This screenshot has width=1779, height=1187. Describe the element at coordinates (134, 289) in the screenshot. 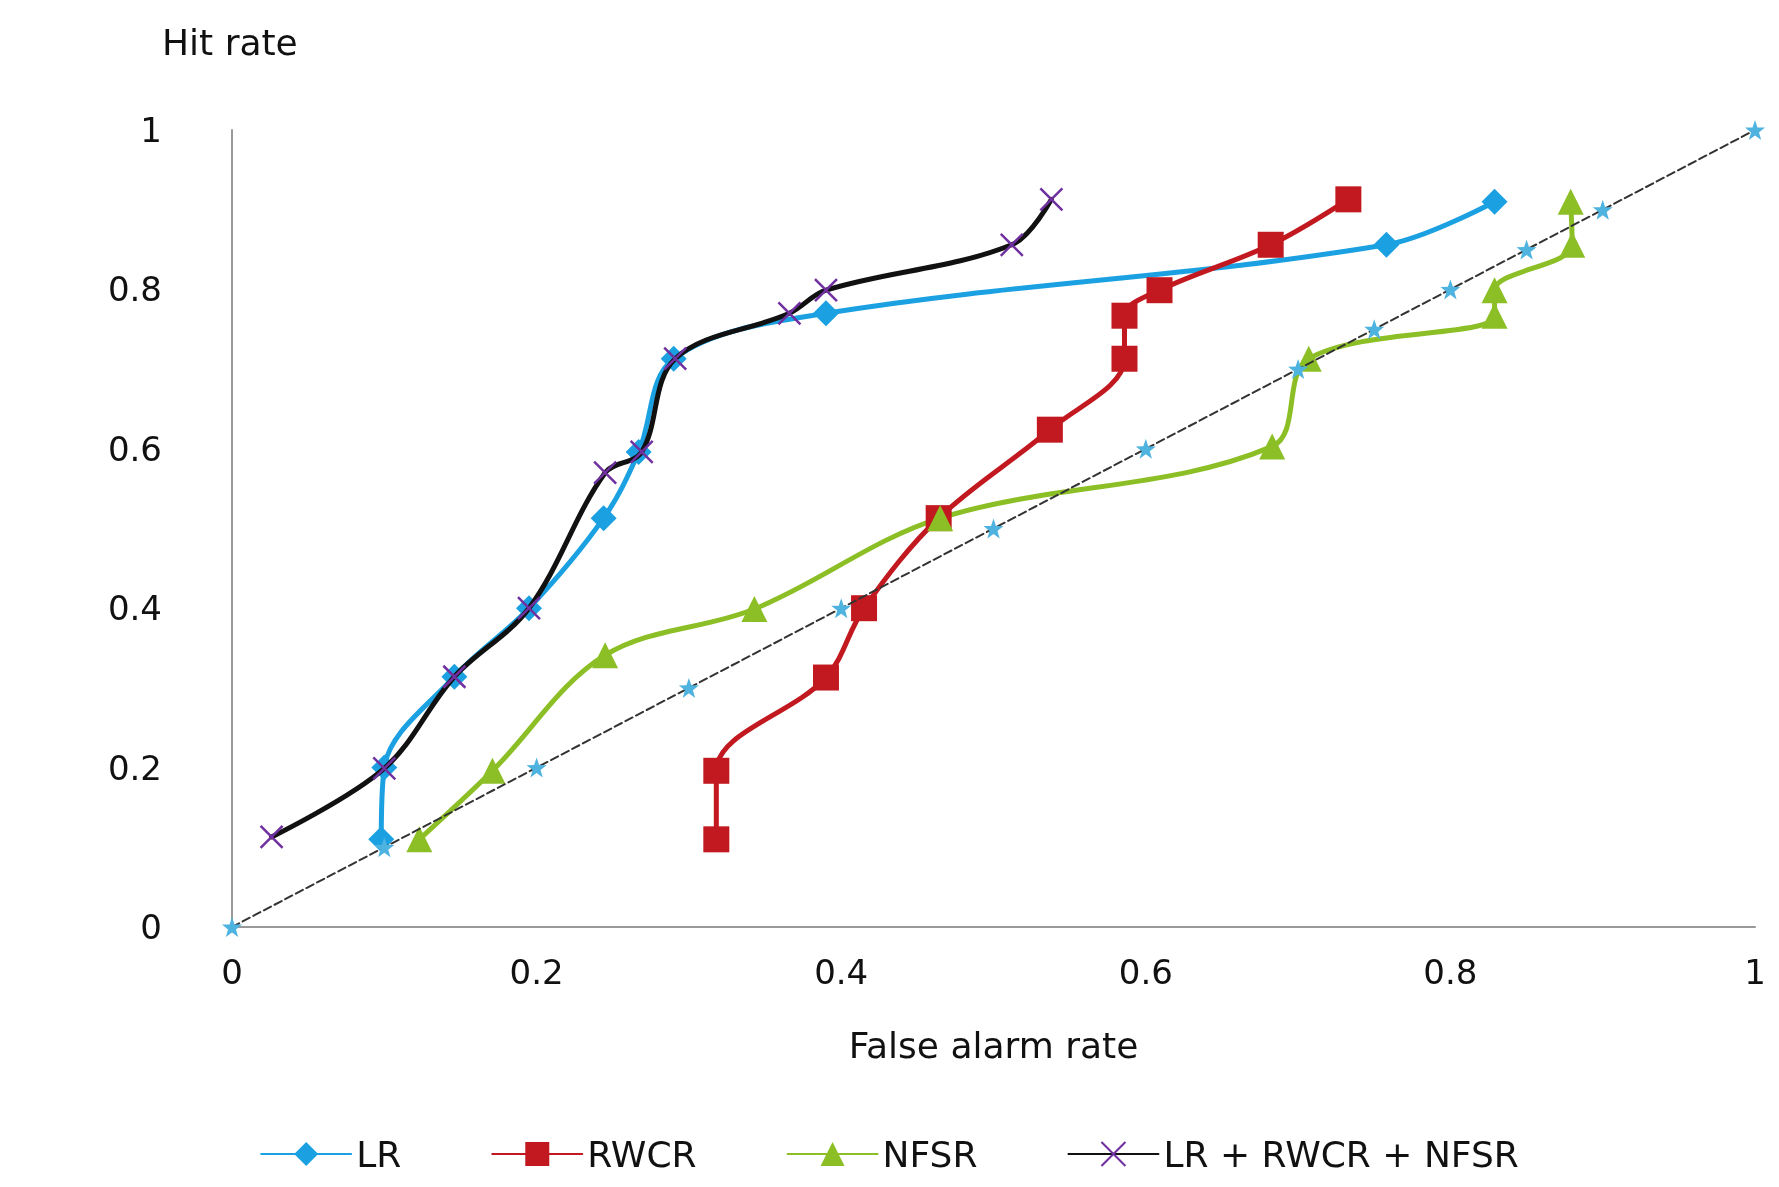

I see `y-tick-label: 0.8` at that location.